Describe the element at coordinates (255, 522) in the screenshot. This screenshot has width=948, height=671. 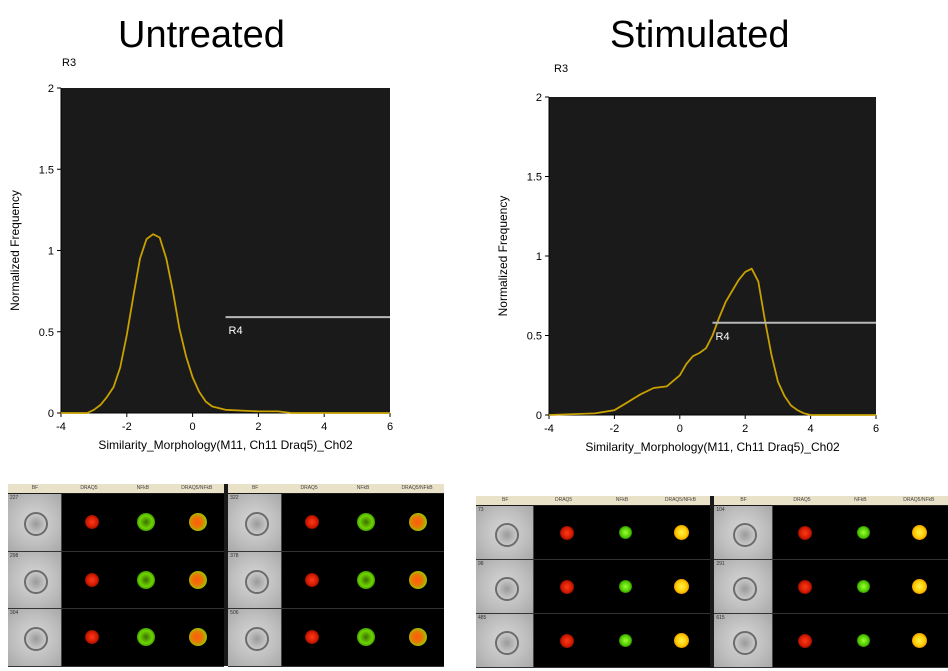
I see `brightfield-image: 322` at that location.